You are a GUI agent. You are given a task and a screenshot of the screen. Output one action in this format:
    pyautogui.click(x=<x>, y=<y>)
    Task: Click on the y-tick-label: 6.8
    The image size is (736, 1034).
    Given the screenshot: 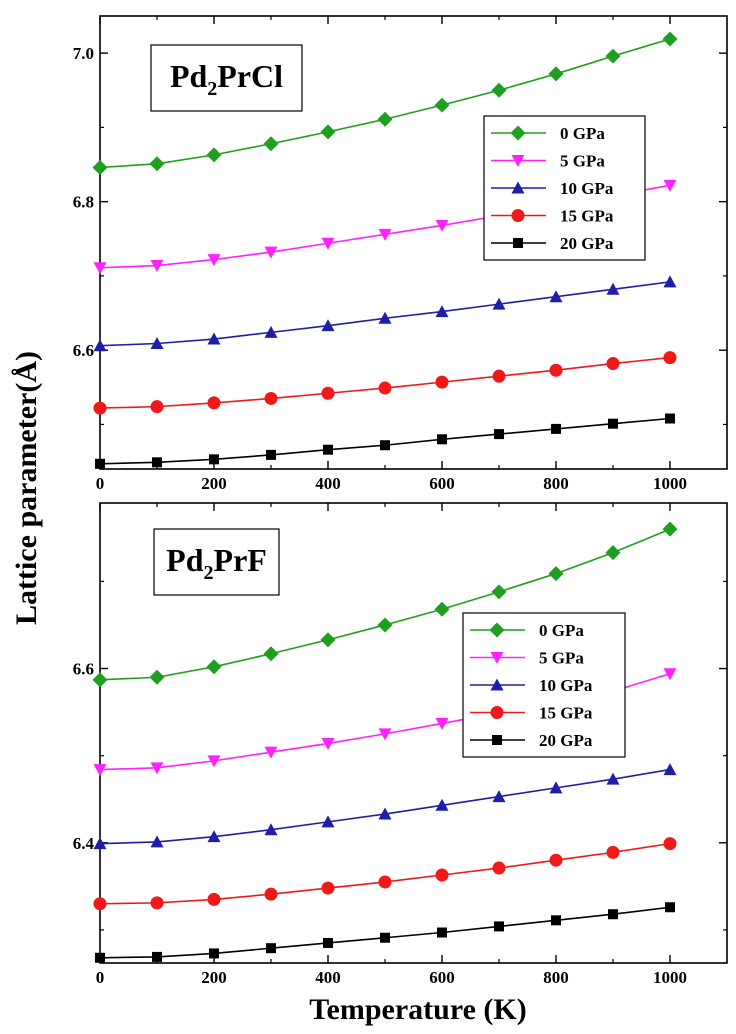 What is the action you would take?
    pyautogui.click(x=83, y=202)
    